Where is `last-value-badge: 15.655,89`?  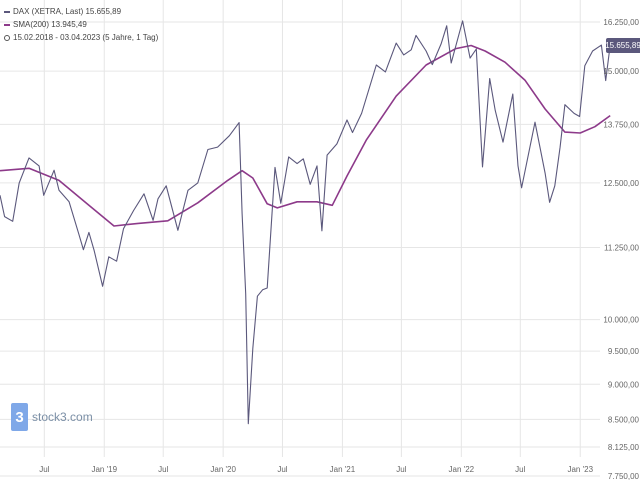 last-value-badge: 15.655,89 is located at coordinates (622, 45).